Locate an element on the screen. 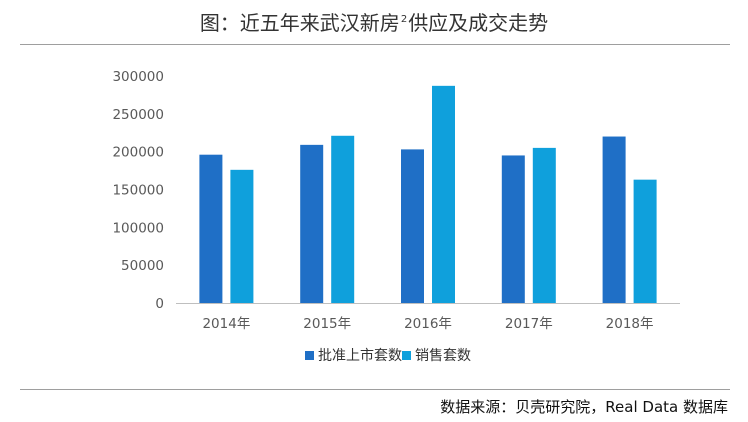  x-tick-label: 2015年 is located at coordinates (327, 324).